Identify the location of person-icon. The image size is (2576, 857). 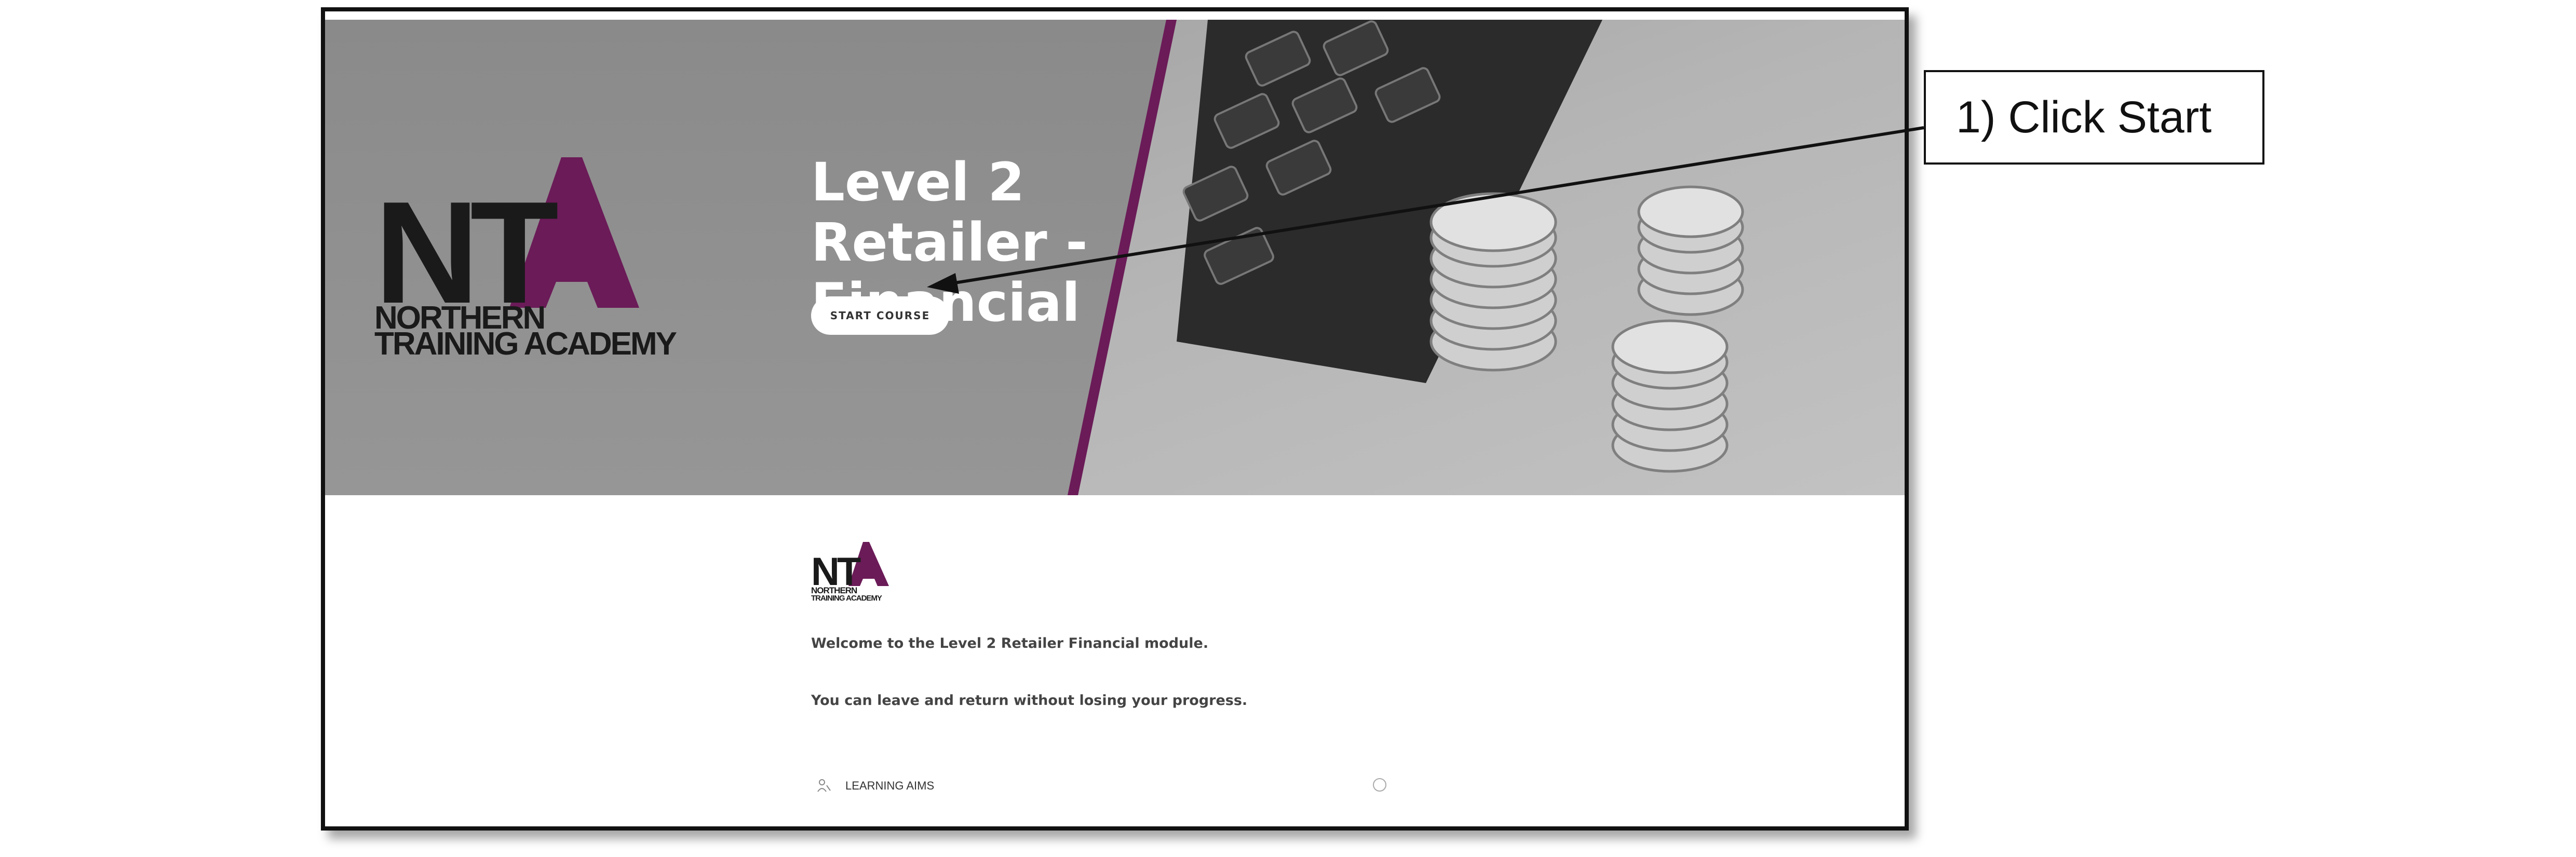
(824, 785).